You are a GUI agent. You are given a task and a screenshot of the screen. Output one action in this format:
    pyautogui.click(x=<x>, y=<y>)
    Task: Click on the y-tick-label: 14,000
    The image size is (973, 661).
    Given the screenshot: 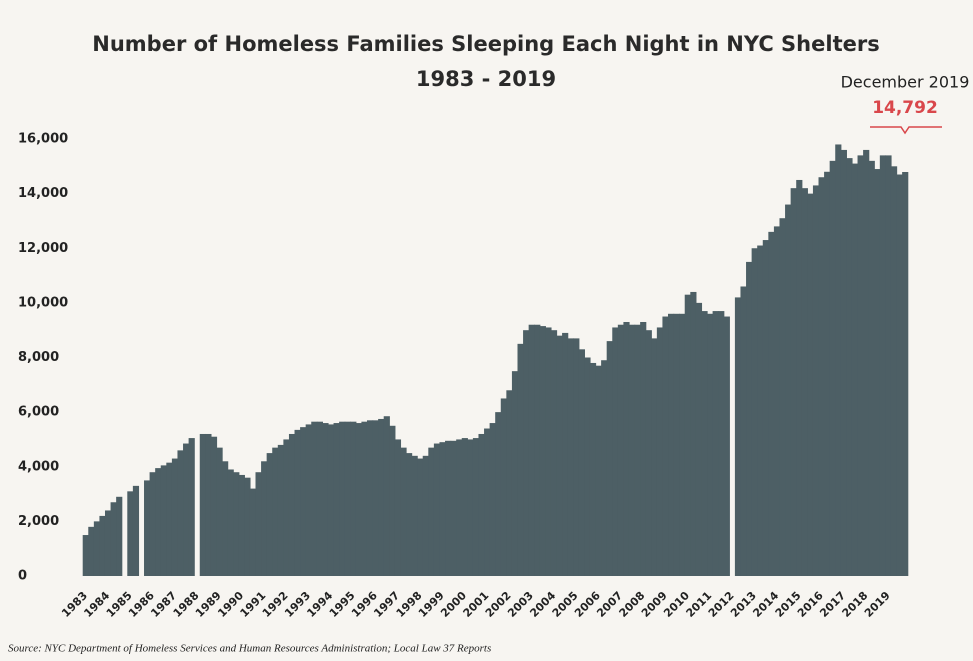 What is the action you would take?
    pyautogui.click(x=43, y=193)
    